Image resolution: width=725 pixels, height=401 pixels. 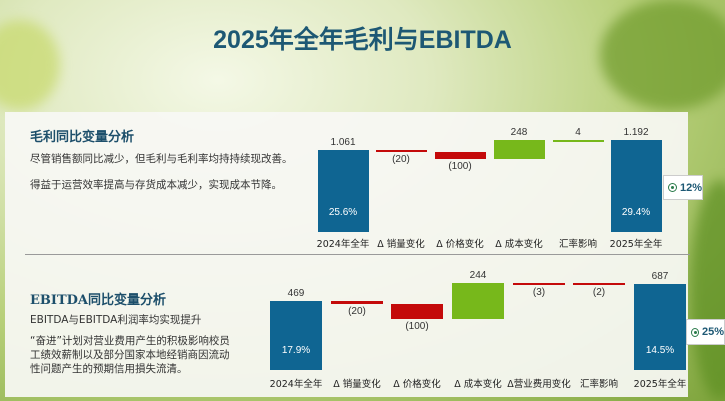 What do you see at coordinates (156, 185) in the screenshot?
I see `gross-line-2: 得益于运营效率提高与存货成本减少，实现成本节降。` at bounding box center [156, 185].